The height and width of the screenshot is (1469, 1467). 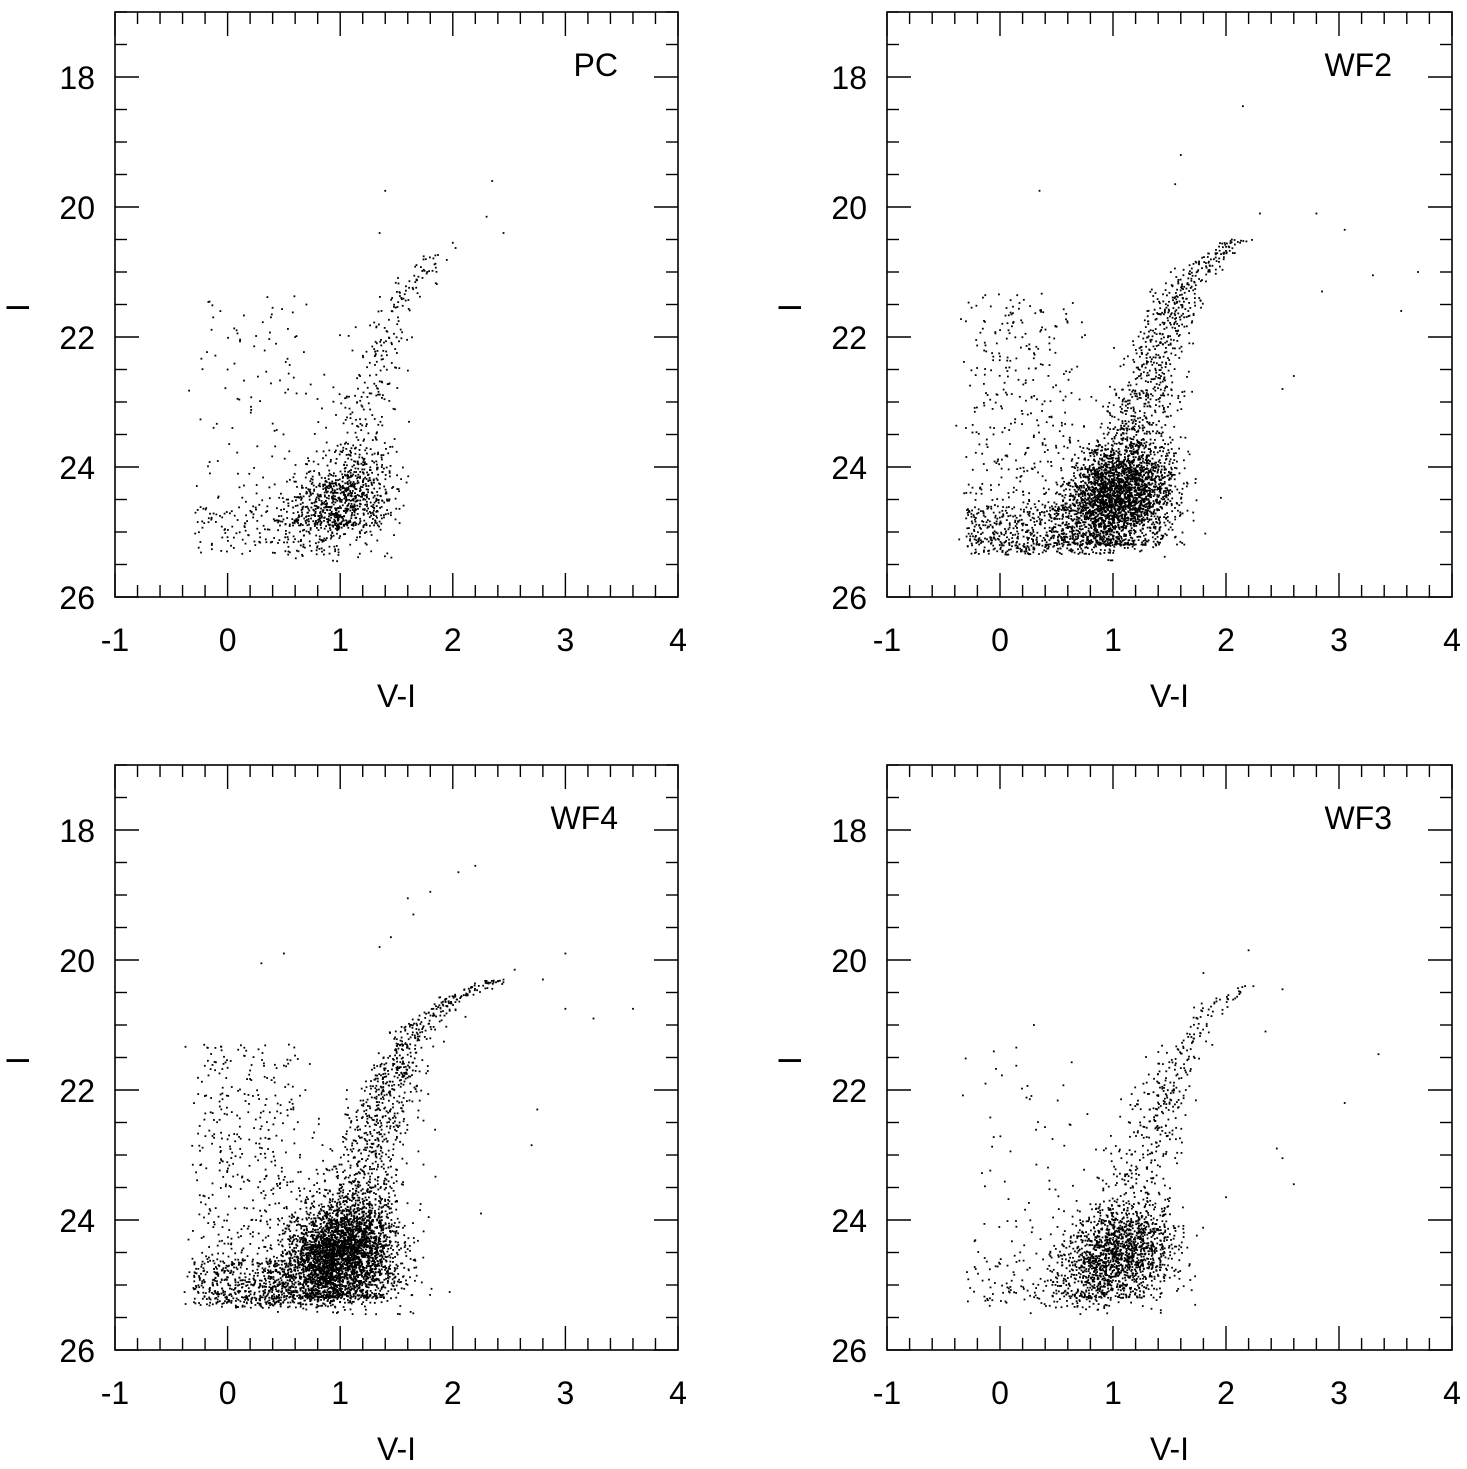 What do you see at coordinates (1113, 640) in the screenshot?
I see `x-tick-label: 1` at bounding box center [1113, 640].